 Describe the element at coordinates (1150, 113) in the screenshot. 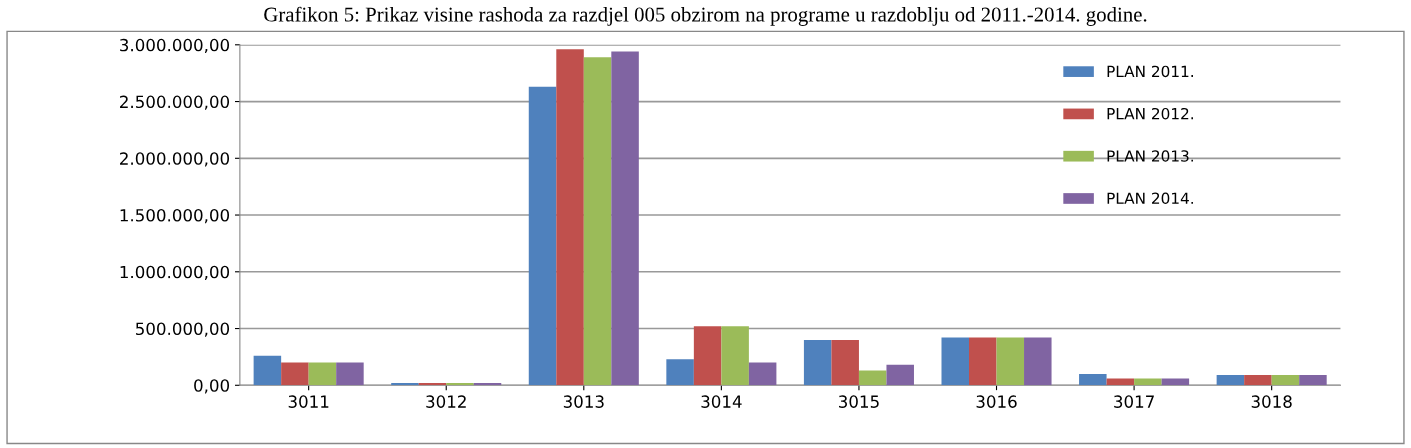

I see `legend-label: PLAN 2012.` at that location.